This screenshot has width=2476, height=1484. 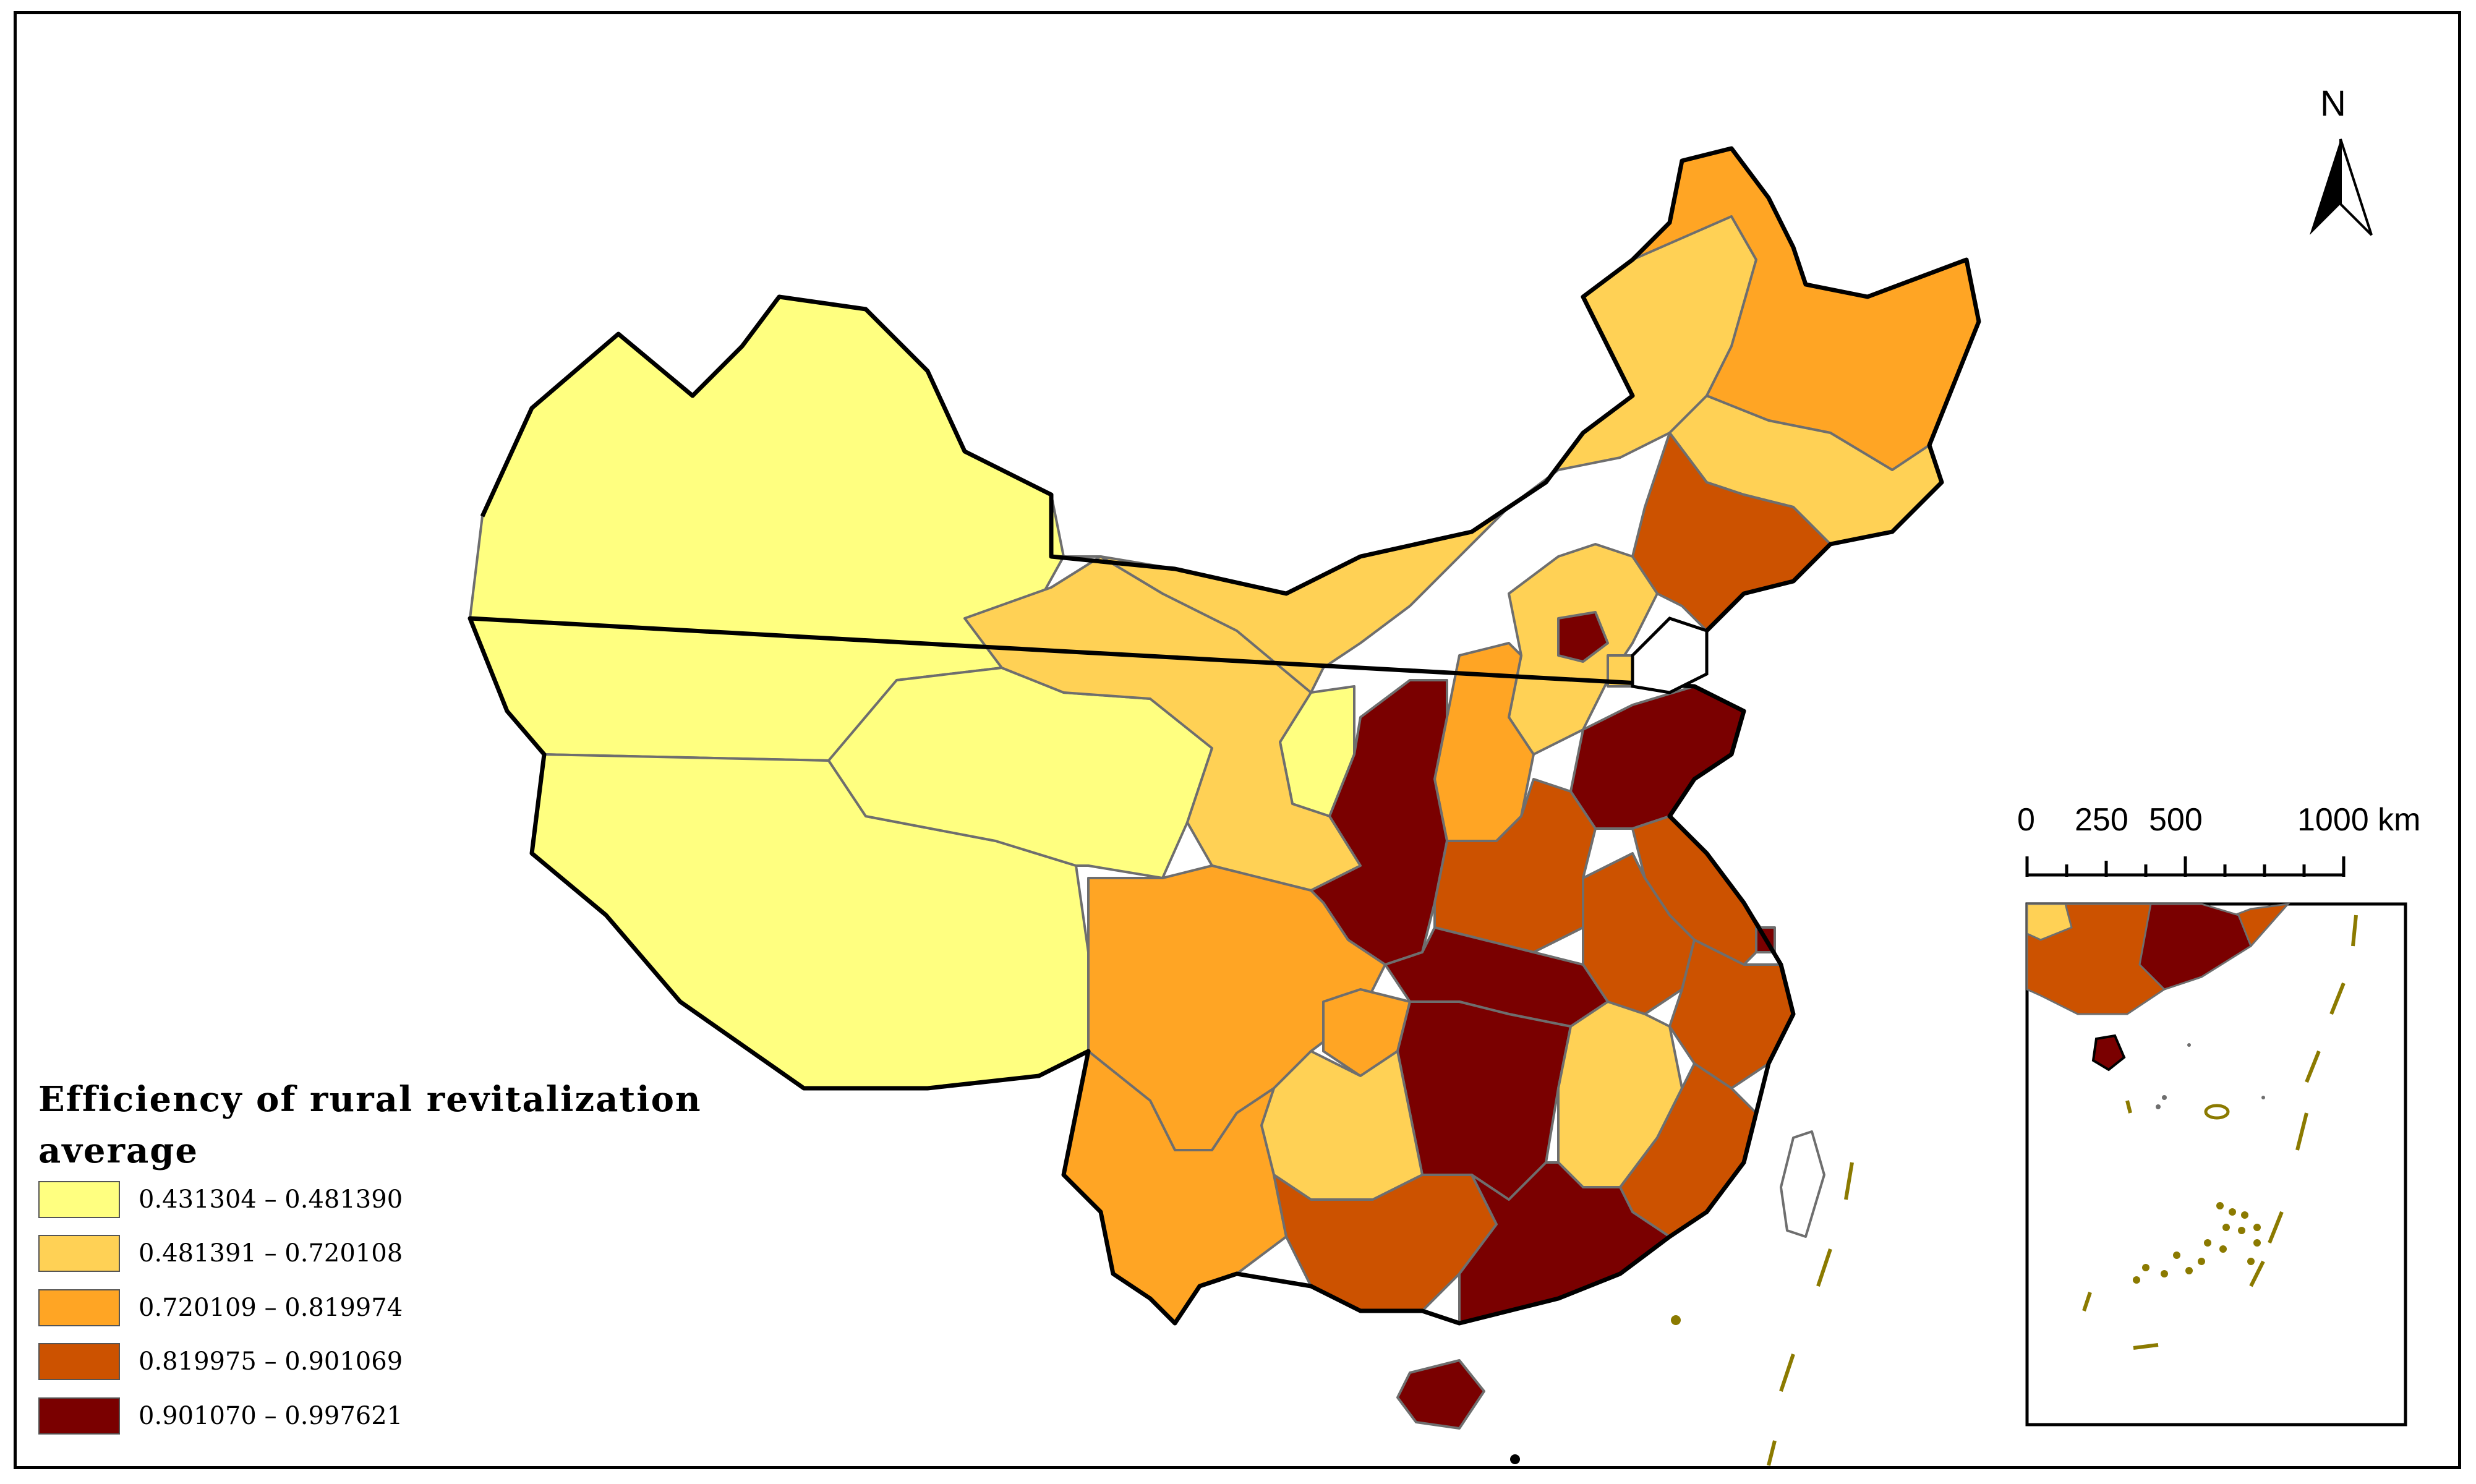 I want to click on region-hainan, so click(x=1440, y=1394).